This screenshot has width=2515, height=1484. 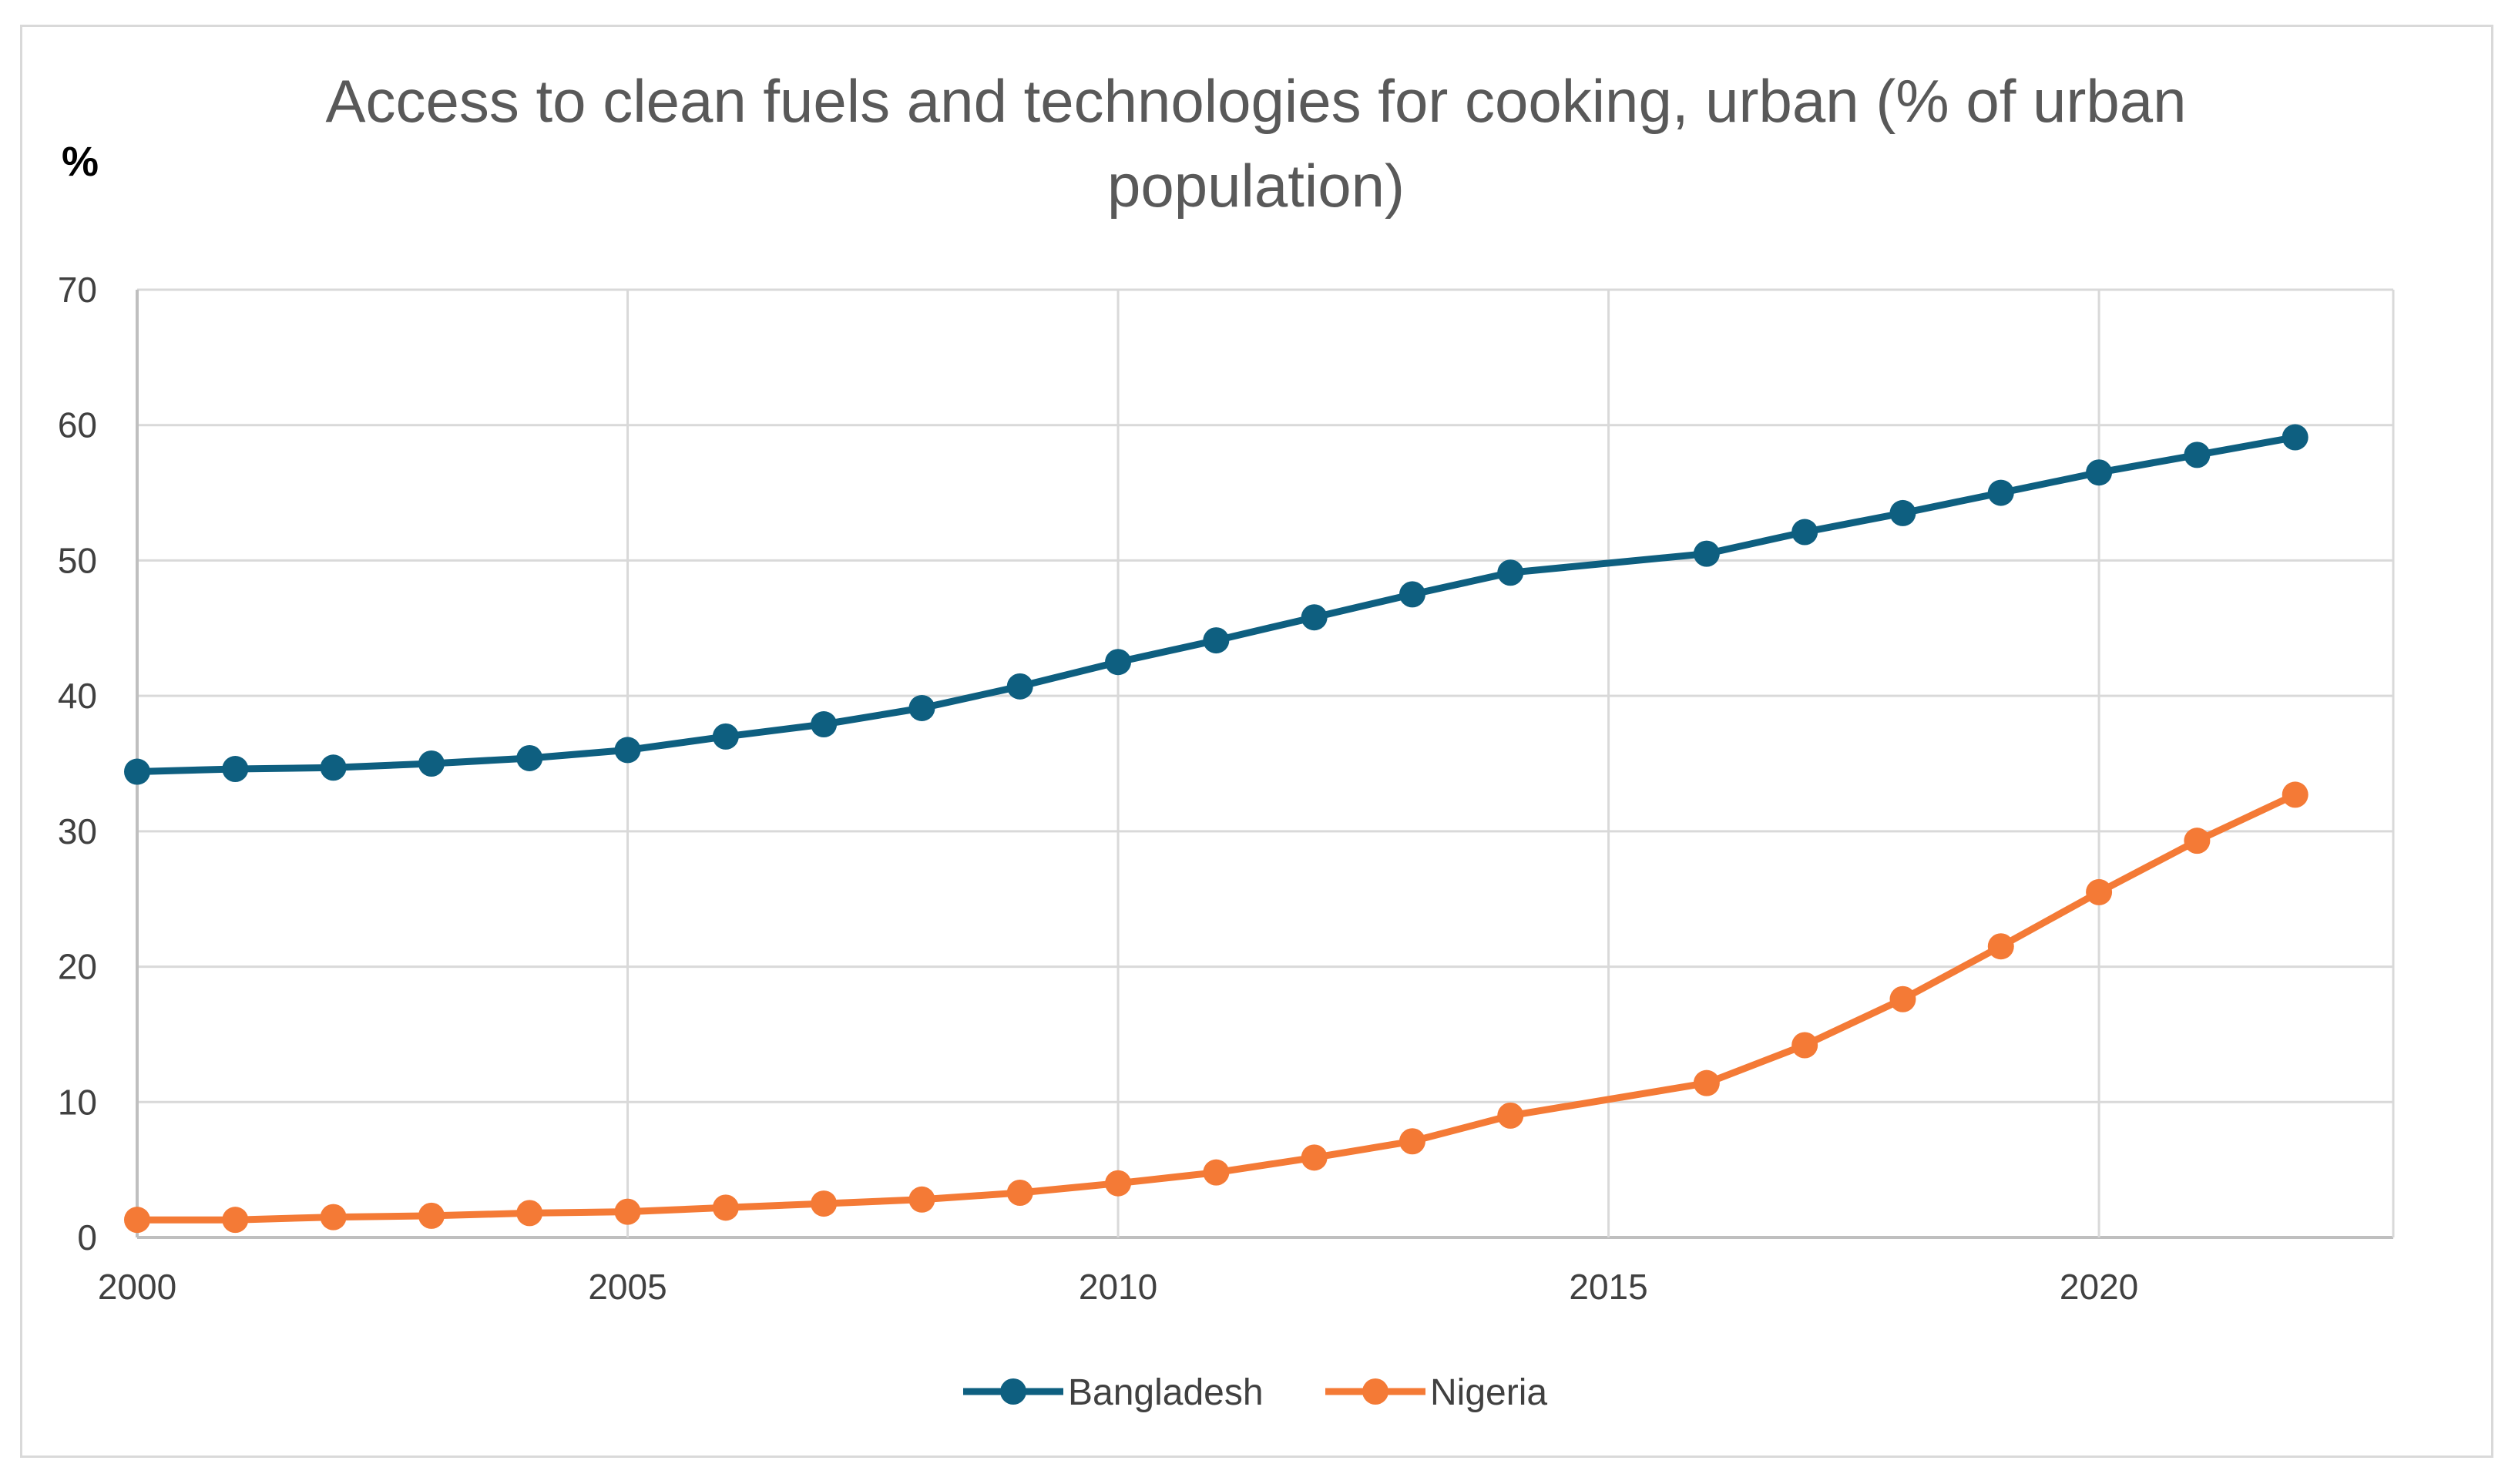 What do you see at coordinates (77, 967) in the screenshot?
I see `y-tick-label-20: 20` at bounding box center [77, 967].